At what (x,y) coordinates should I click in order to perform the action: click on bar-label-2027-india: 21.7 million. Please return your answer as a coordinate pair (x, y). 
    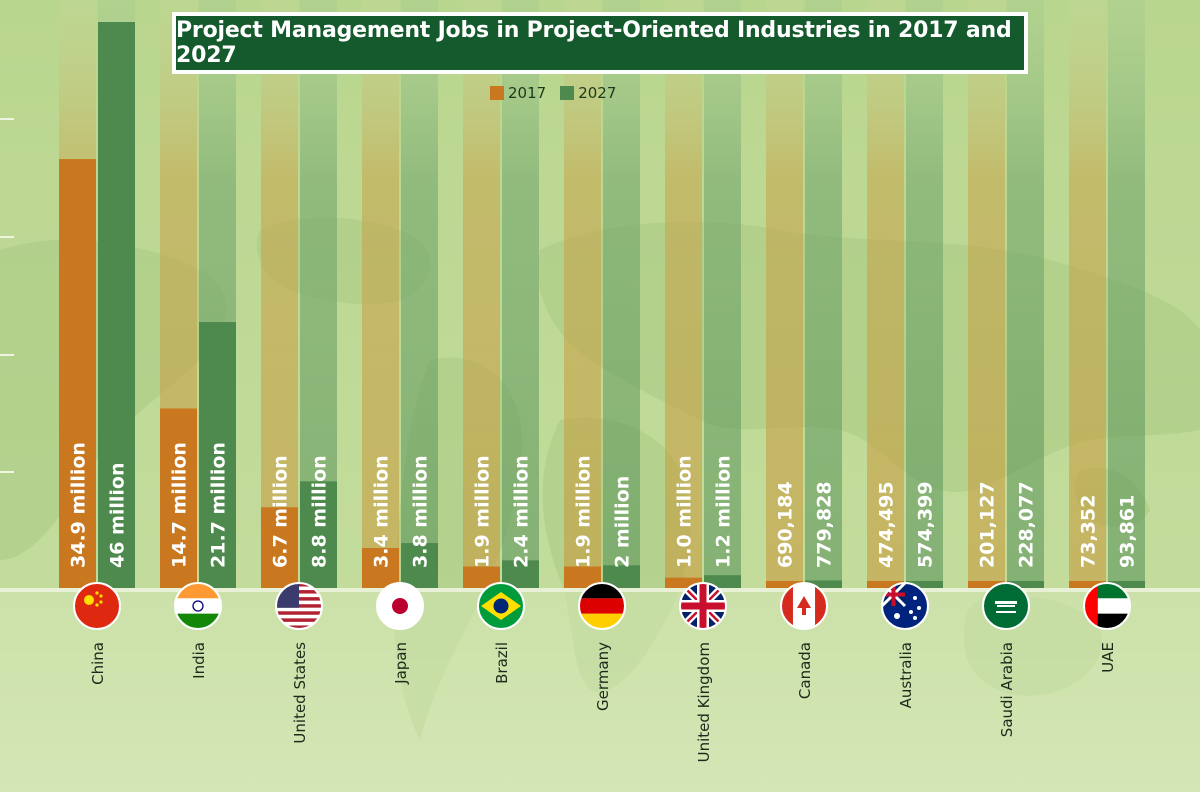
    Looking at the image, I should click on (219, 505).